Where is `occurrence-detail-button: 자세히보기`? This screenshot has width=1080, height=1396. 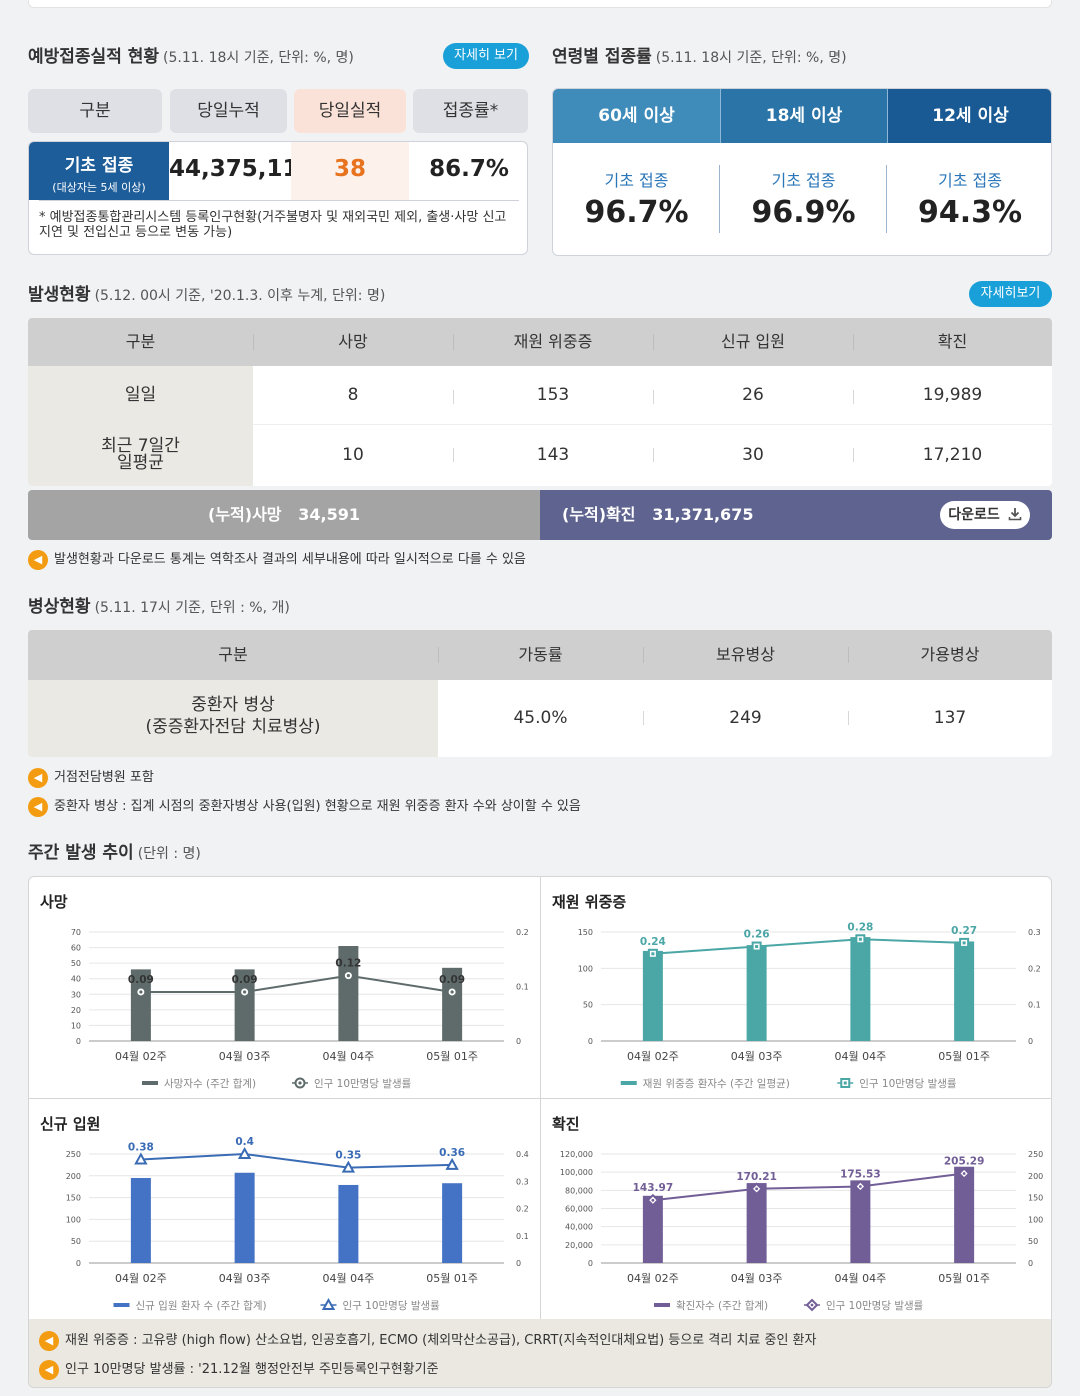
occurrence-detail-button: 자세히보기 is located at coordinates (1010, 294).